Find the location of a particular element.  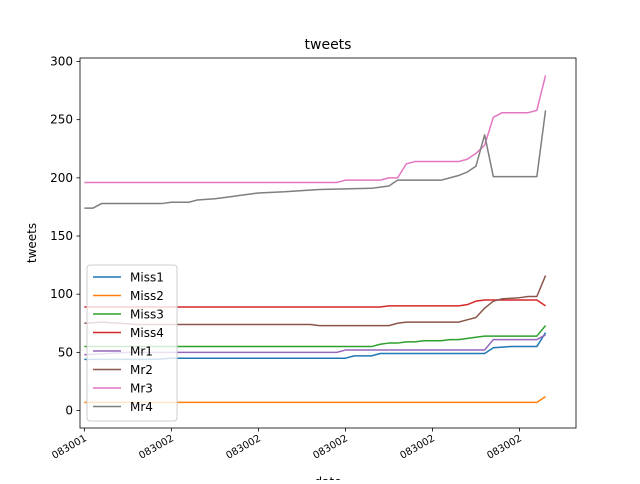

y-tick-label: 100 is located at coordinates (61, 294).